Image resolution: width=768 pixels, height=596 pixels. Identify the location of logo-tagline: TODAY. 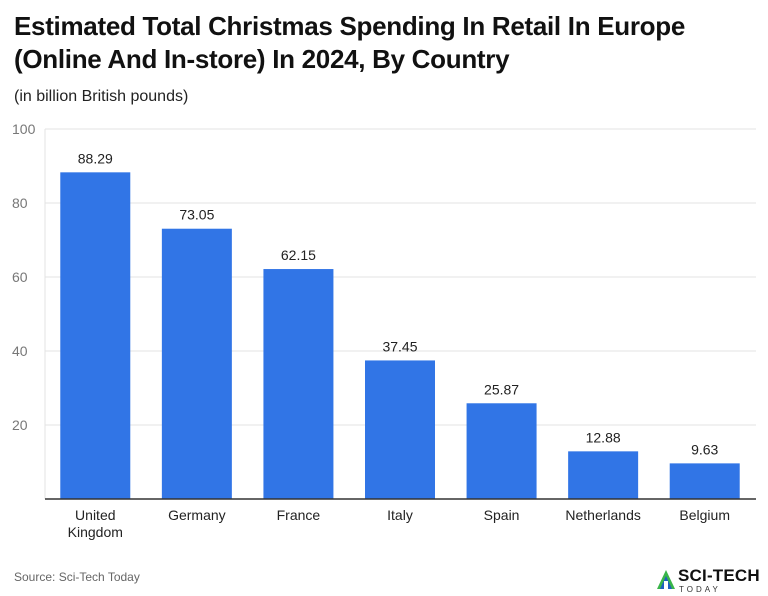
(700, 589).